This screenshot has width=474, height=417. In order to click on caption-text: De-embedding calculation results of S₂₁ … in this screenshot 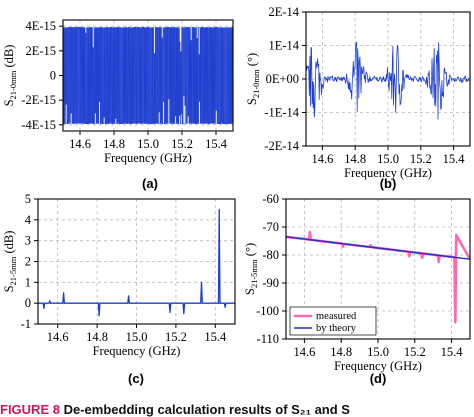, I will do `click(206, 409)`.